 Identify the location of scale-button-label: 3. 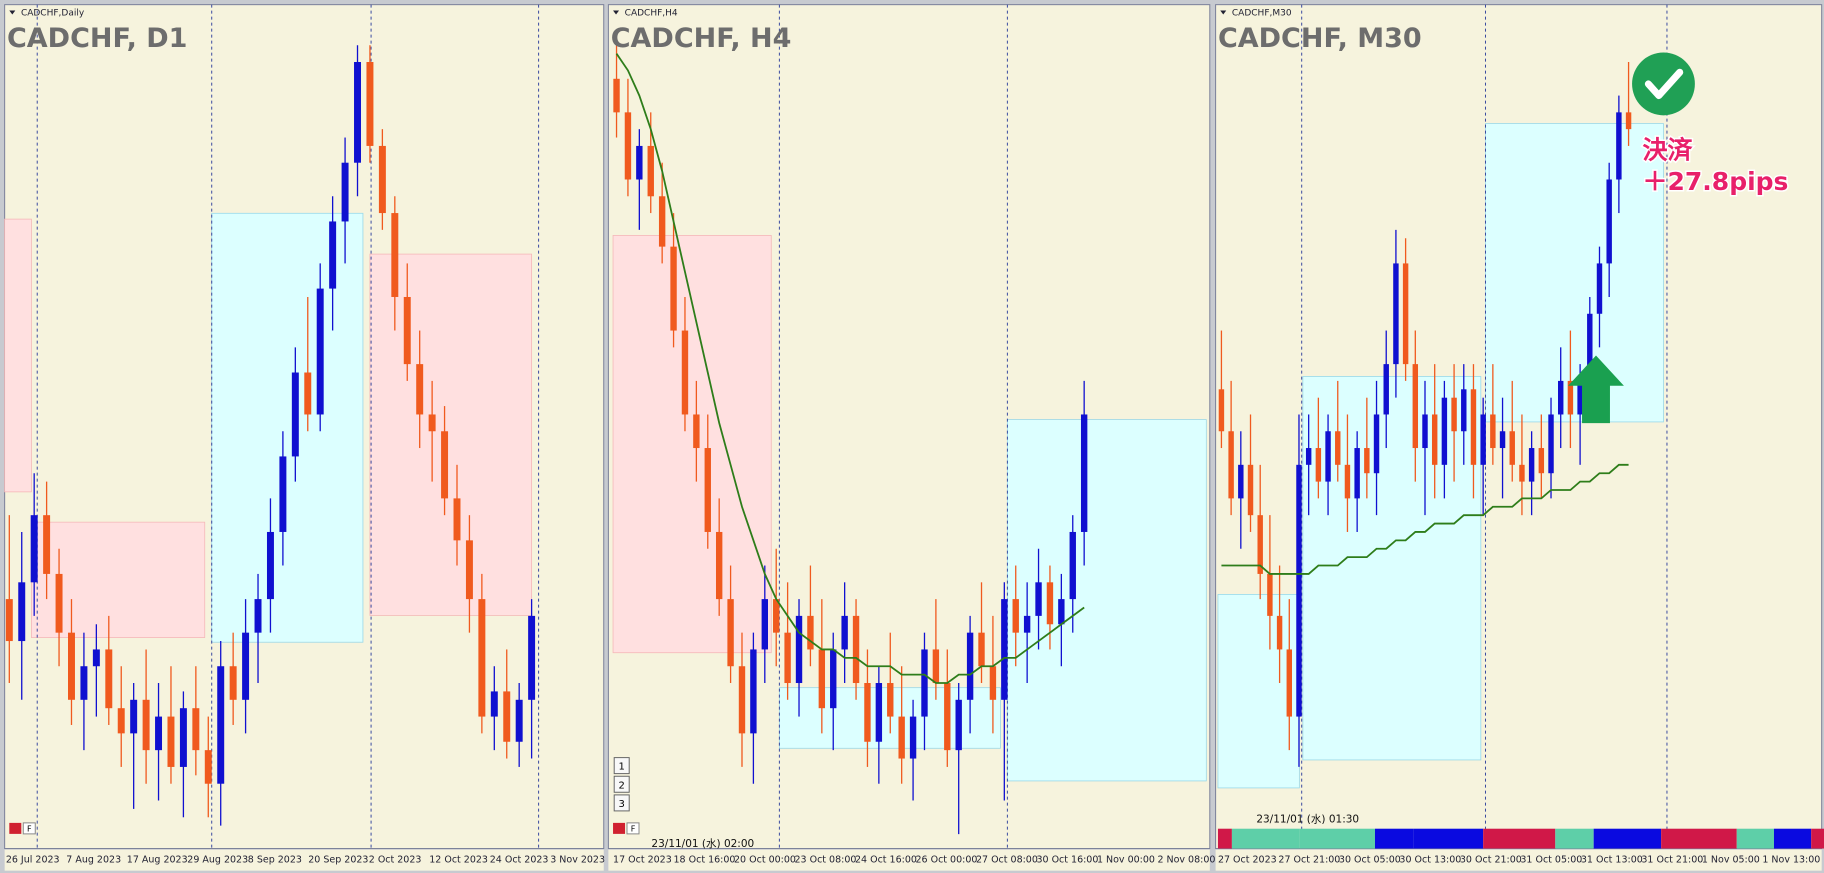
(622, 804).